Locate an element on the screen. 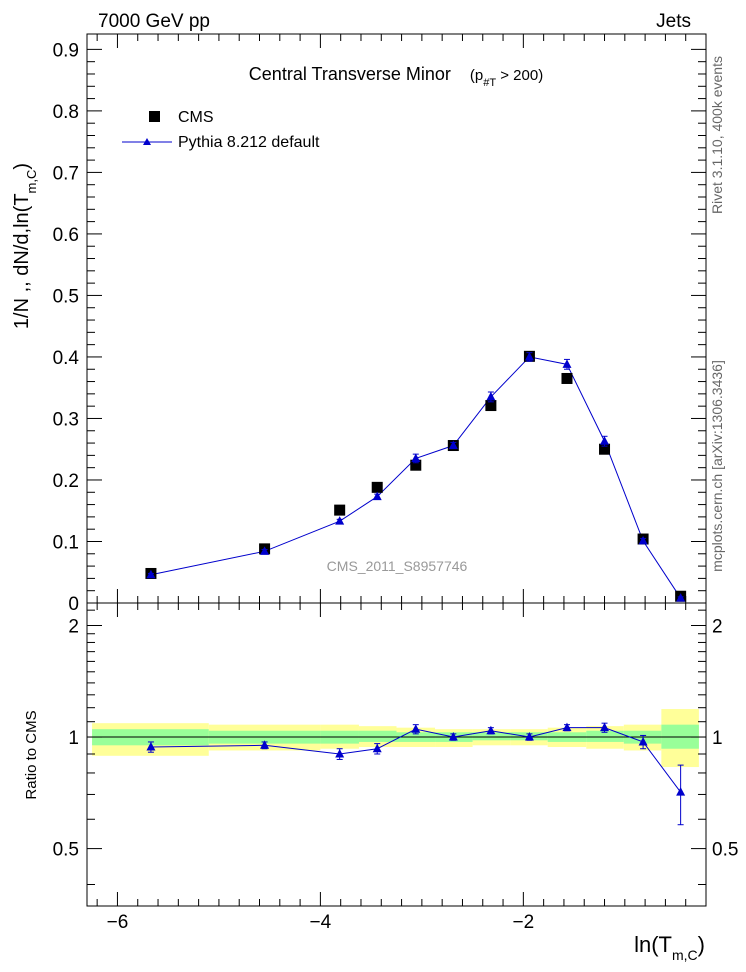 This screenshot has height=972, width=746. main-ytick-label: 0.2 is located at coordinates (66, 481).